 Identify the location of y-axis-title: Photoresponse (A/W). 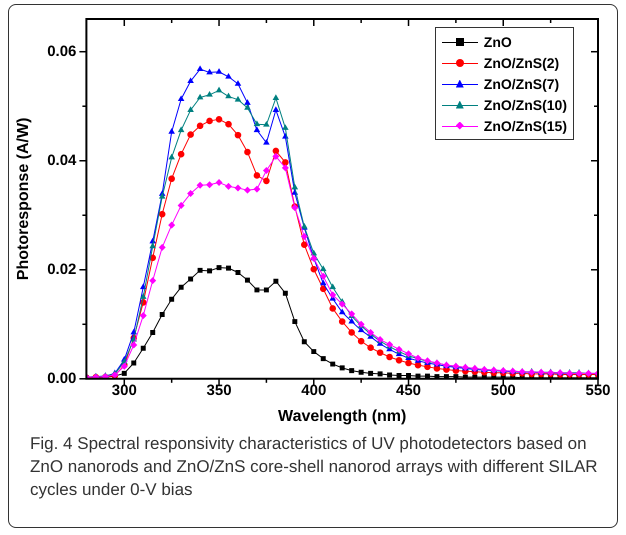
(23, 199).